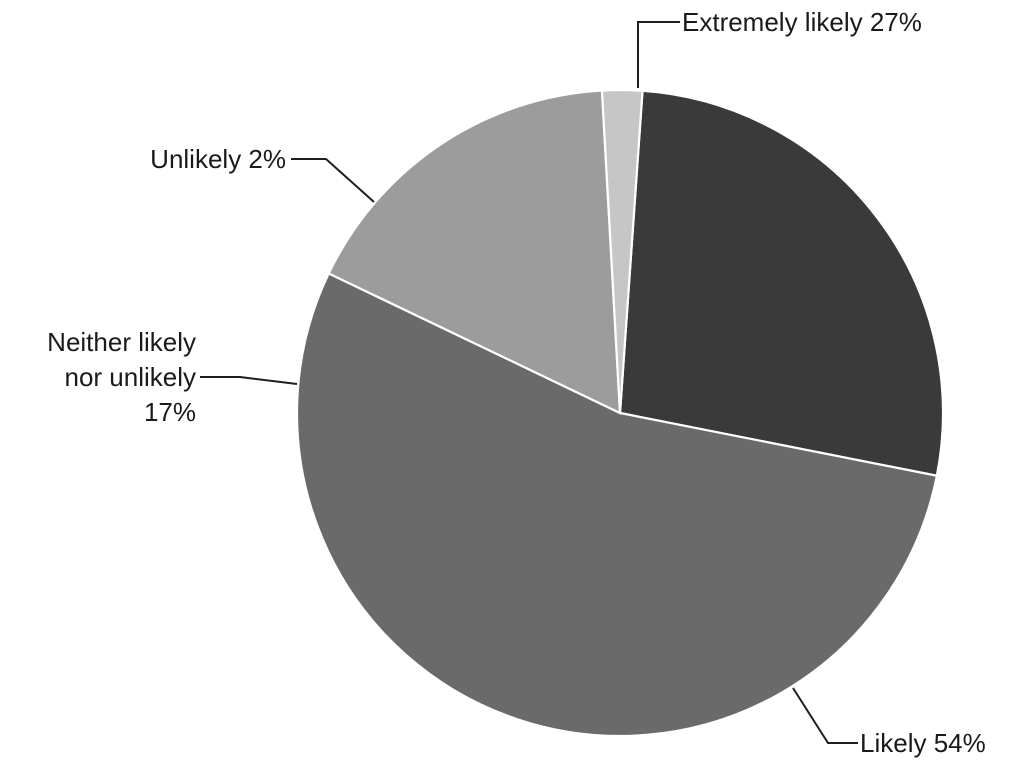 This screenshot has height=763, width=1014. Describe the element at coordinates (333, 180) in the screenshot. I see `leader-line-unlikely` at that location.